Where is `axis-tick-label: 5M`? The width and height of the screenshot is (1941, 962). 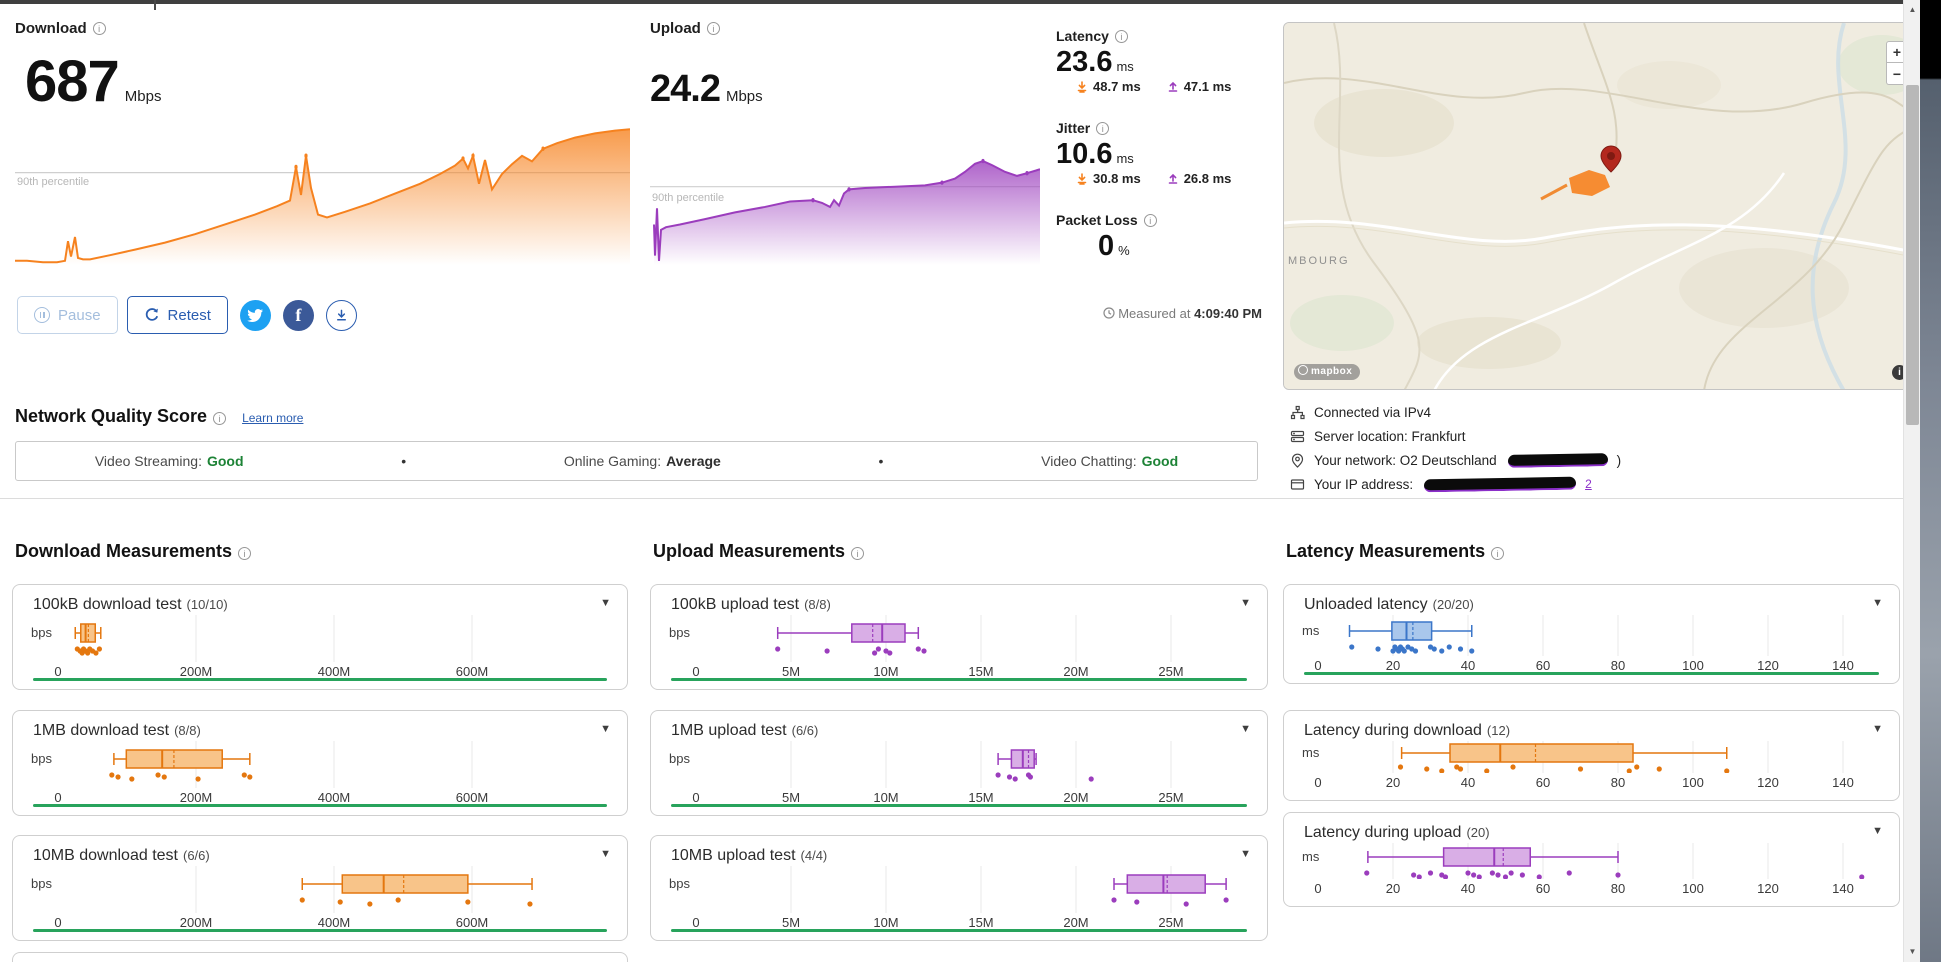 axis-tick-label: 5M is located at coordinates (791, 797).